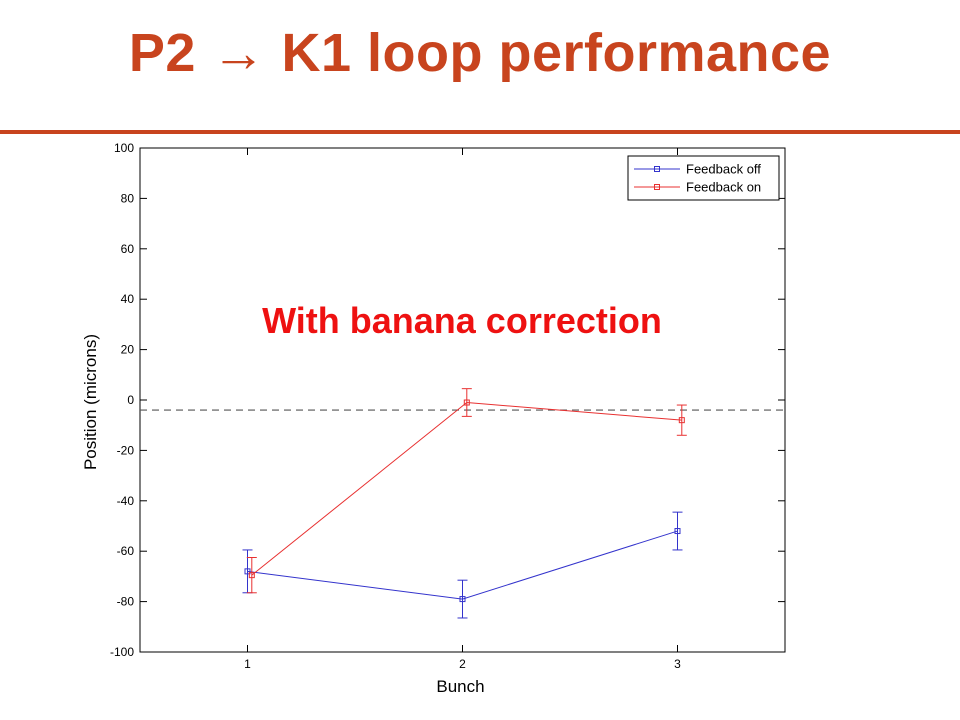 The width and height of the screenshot is (960, 720). I want to click on y-tick-label: 40, so click(128, 299).